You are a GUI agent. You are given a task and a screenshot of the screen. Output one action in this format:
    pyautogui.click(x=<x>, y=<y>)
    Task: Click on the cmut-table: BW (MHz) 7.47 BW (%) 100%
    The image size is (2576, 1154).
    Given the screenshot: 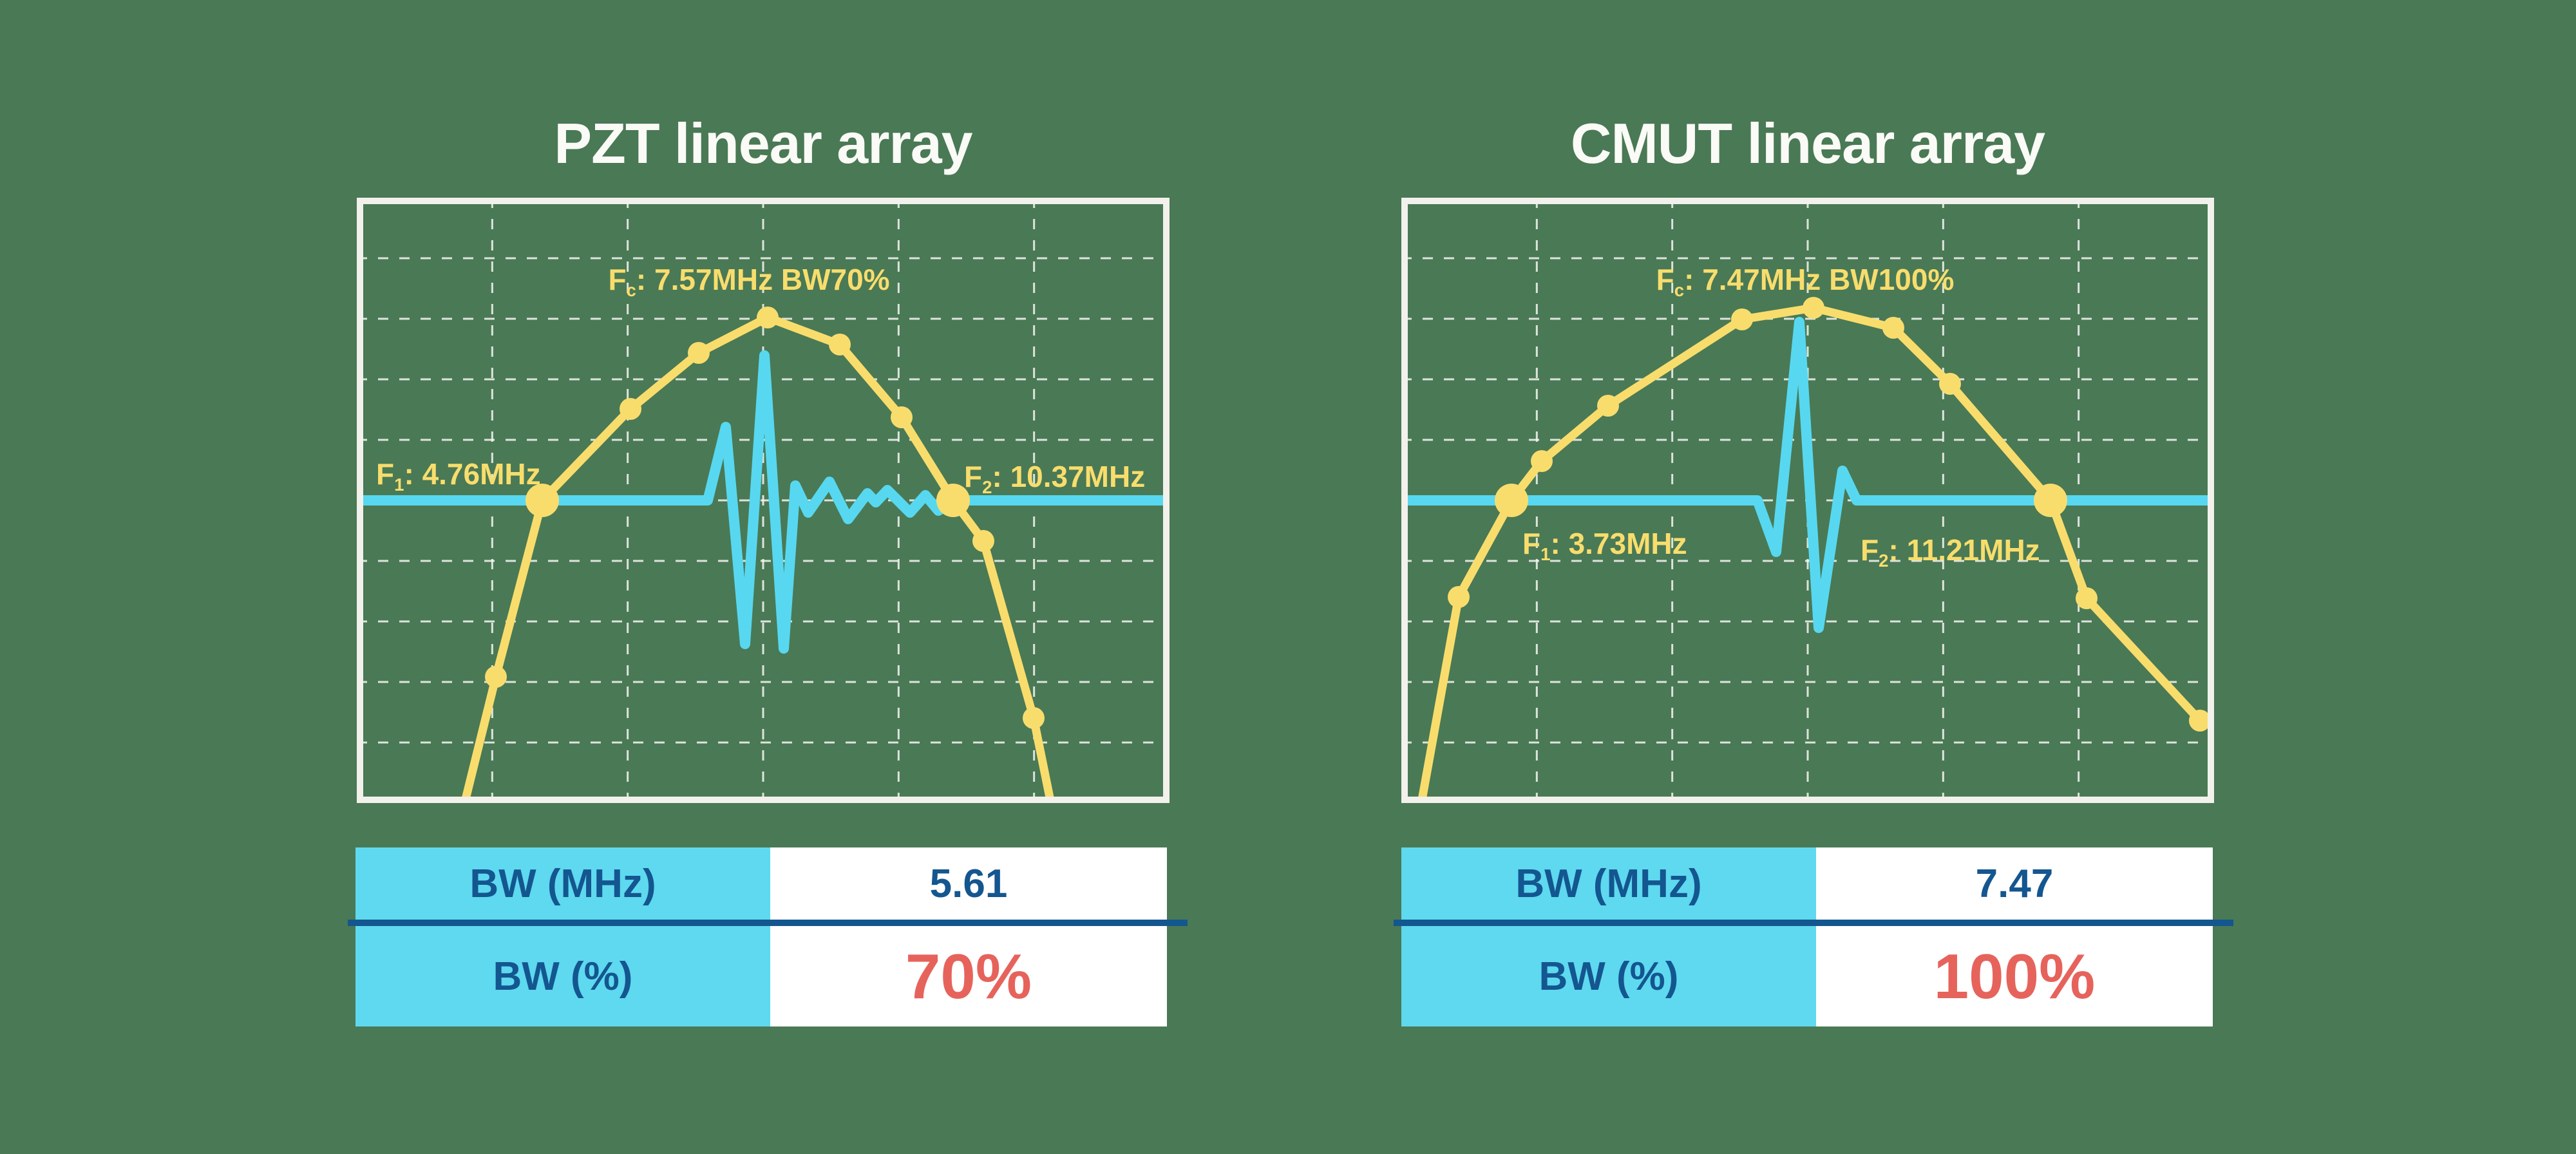 What is the action you would take?
    pyautogui.click(x=1814, y=936)
    